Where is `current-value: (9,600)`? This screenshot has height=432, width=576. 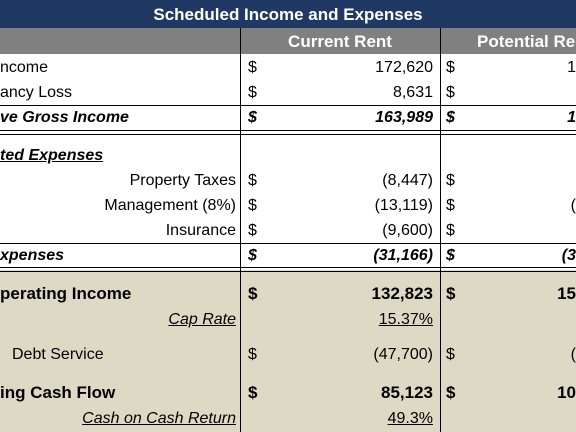
current-value: (9,600) is located at coordinates (407, 230).